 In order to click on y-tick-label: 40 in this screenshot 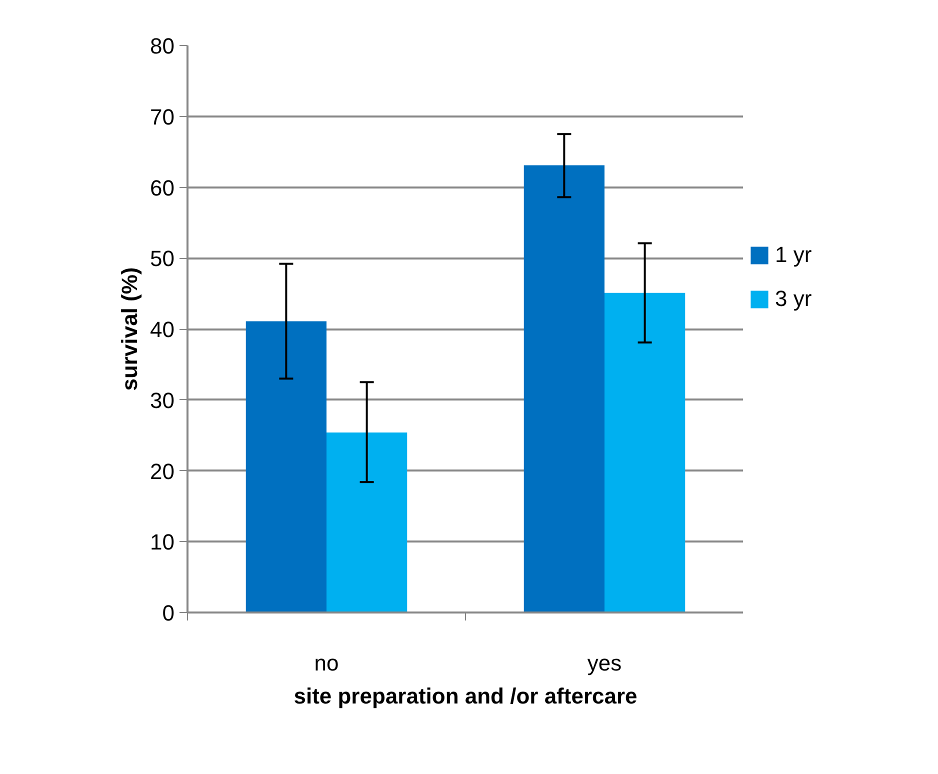, I will do `click(162, 329)`.